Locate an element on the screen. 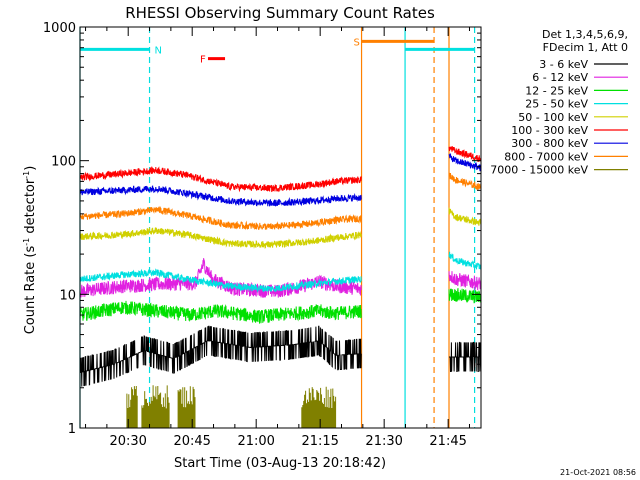 This screenshot has height=480, width=640. flag-label: S is located at coordinates (357, 42).